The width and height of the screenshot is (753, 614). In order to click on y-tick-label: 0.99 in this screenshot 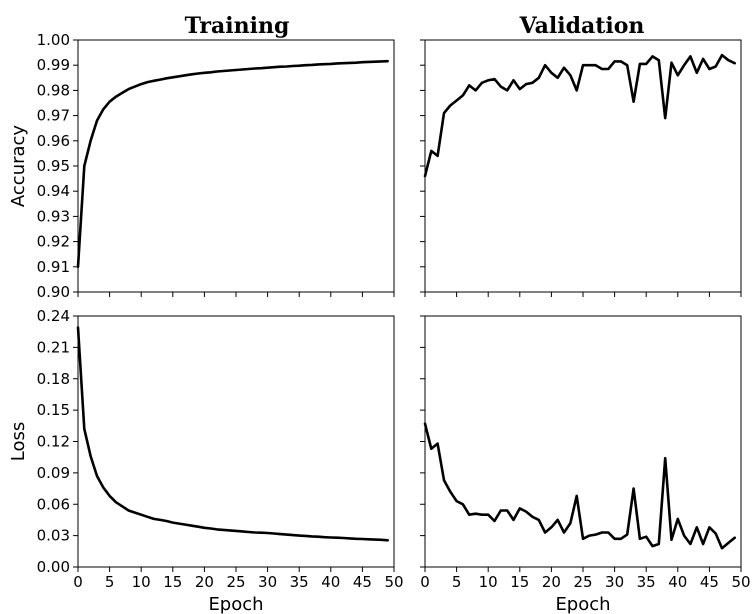, I will do `click(53, 65)`.